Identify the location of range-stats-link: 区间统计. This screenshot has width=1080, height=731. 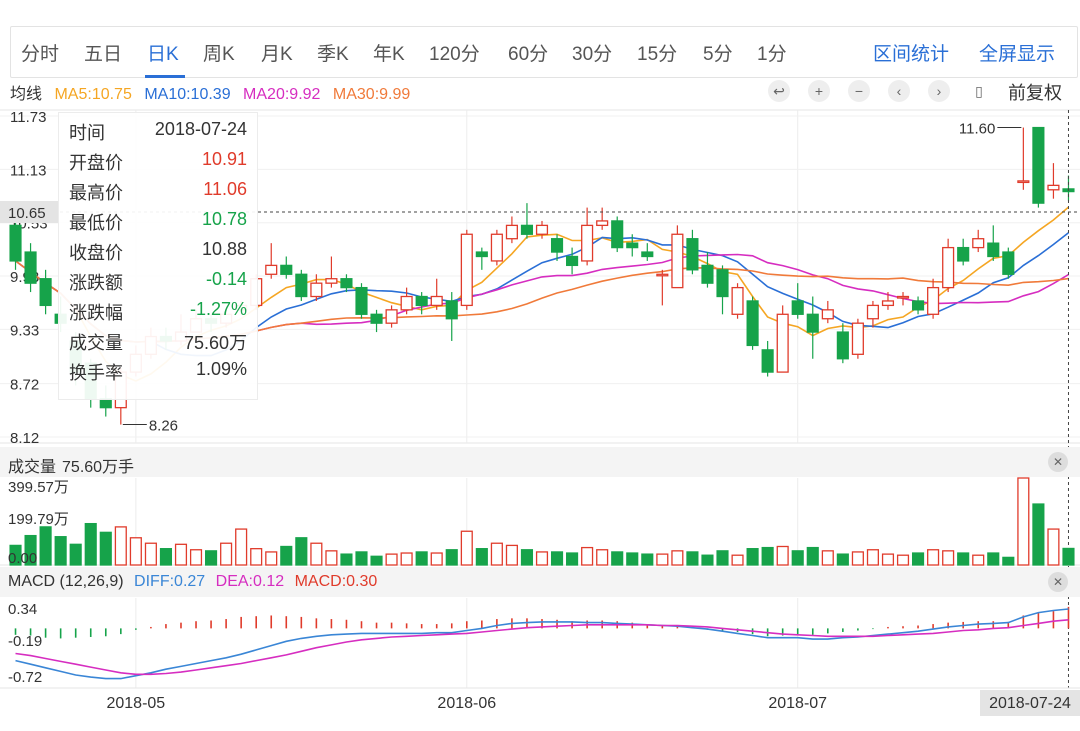
(911, 54).